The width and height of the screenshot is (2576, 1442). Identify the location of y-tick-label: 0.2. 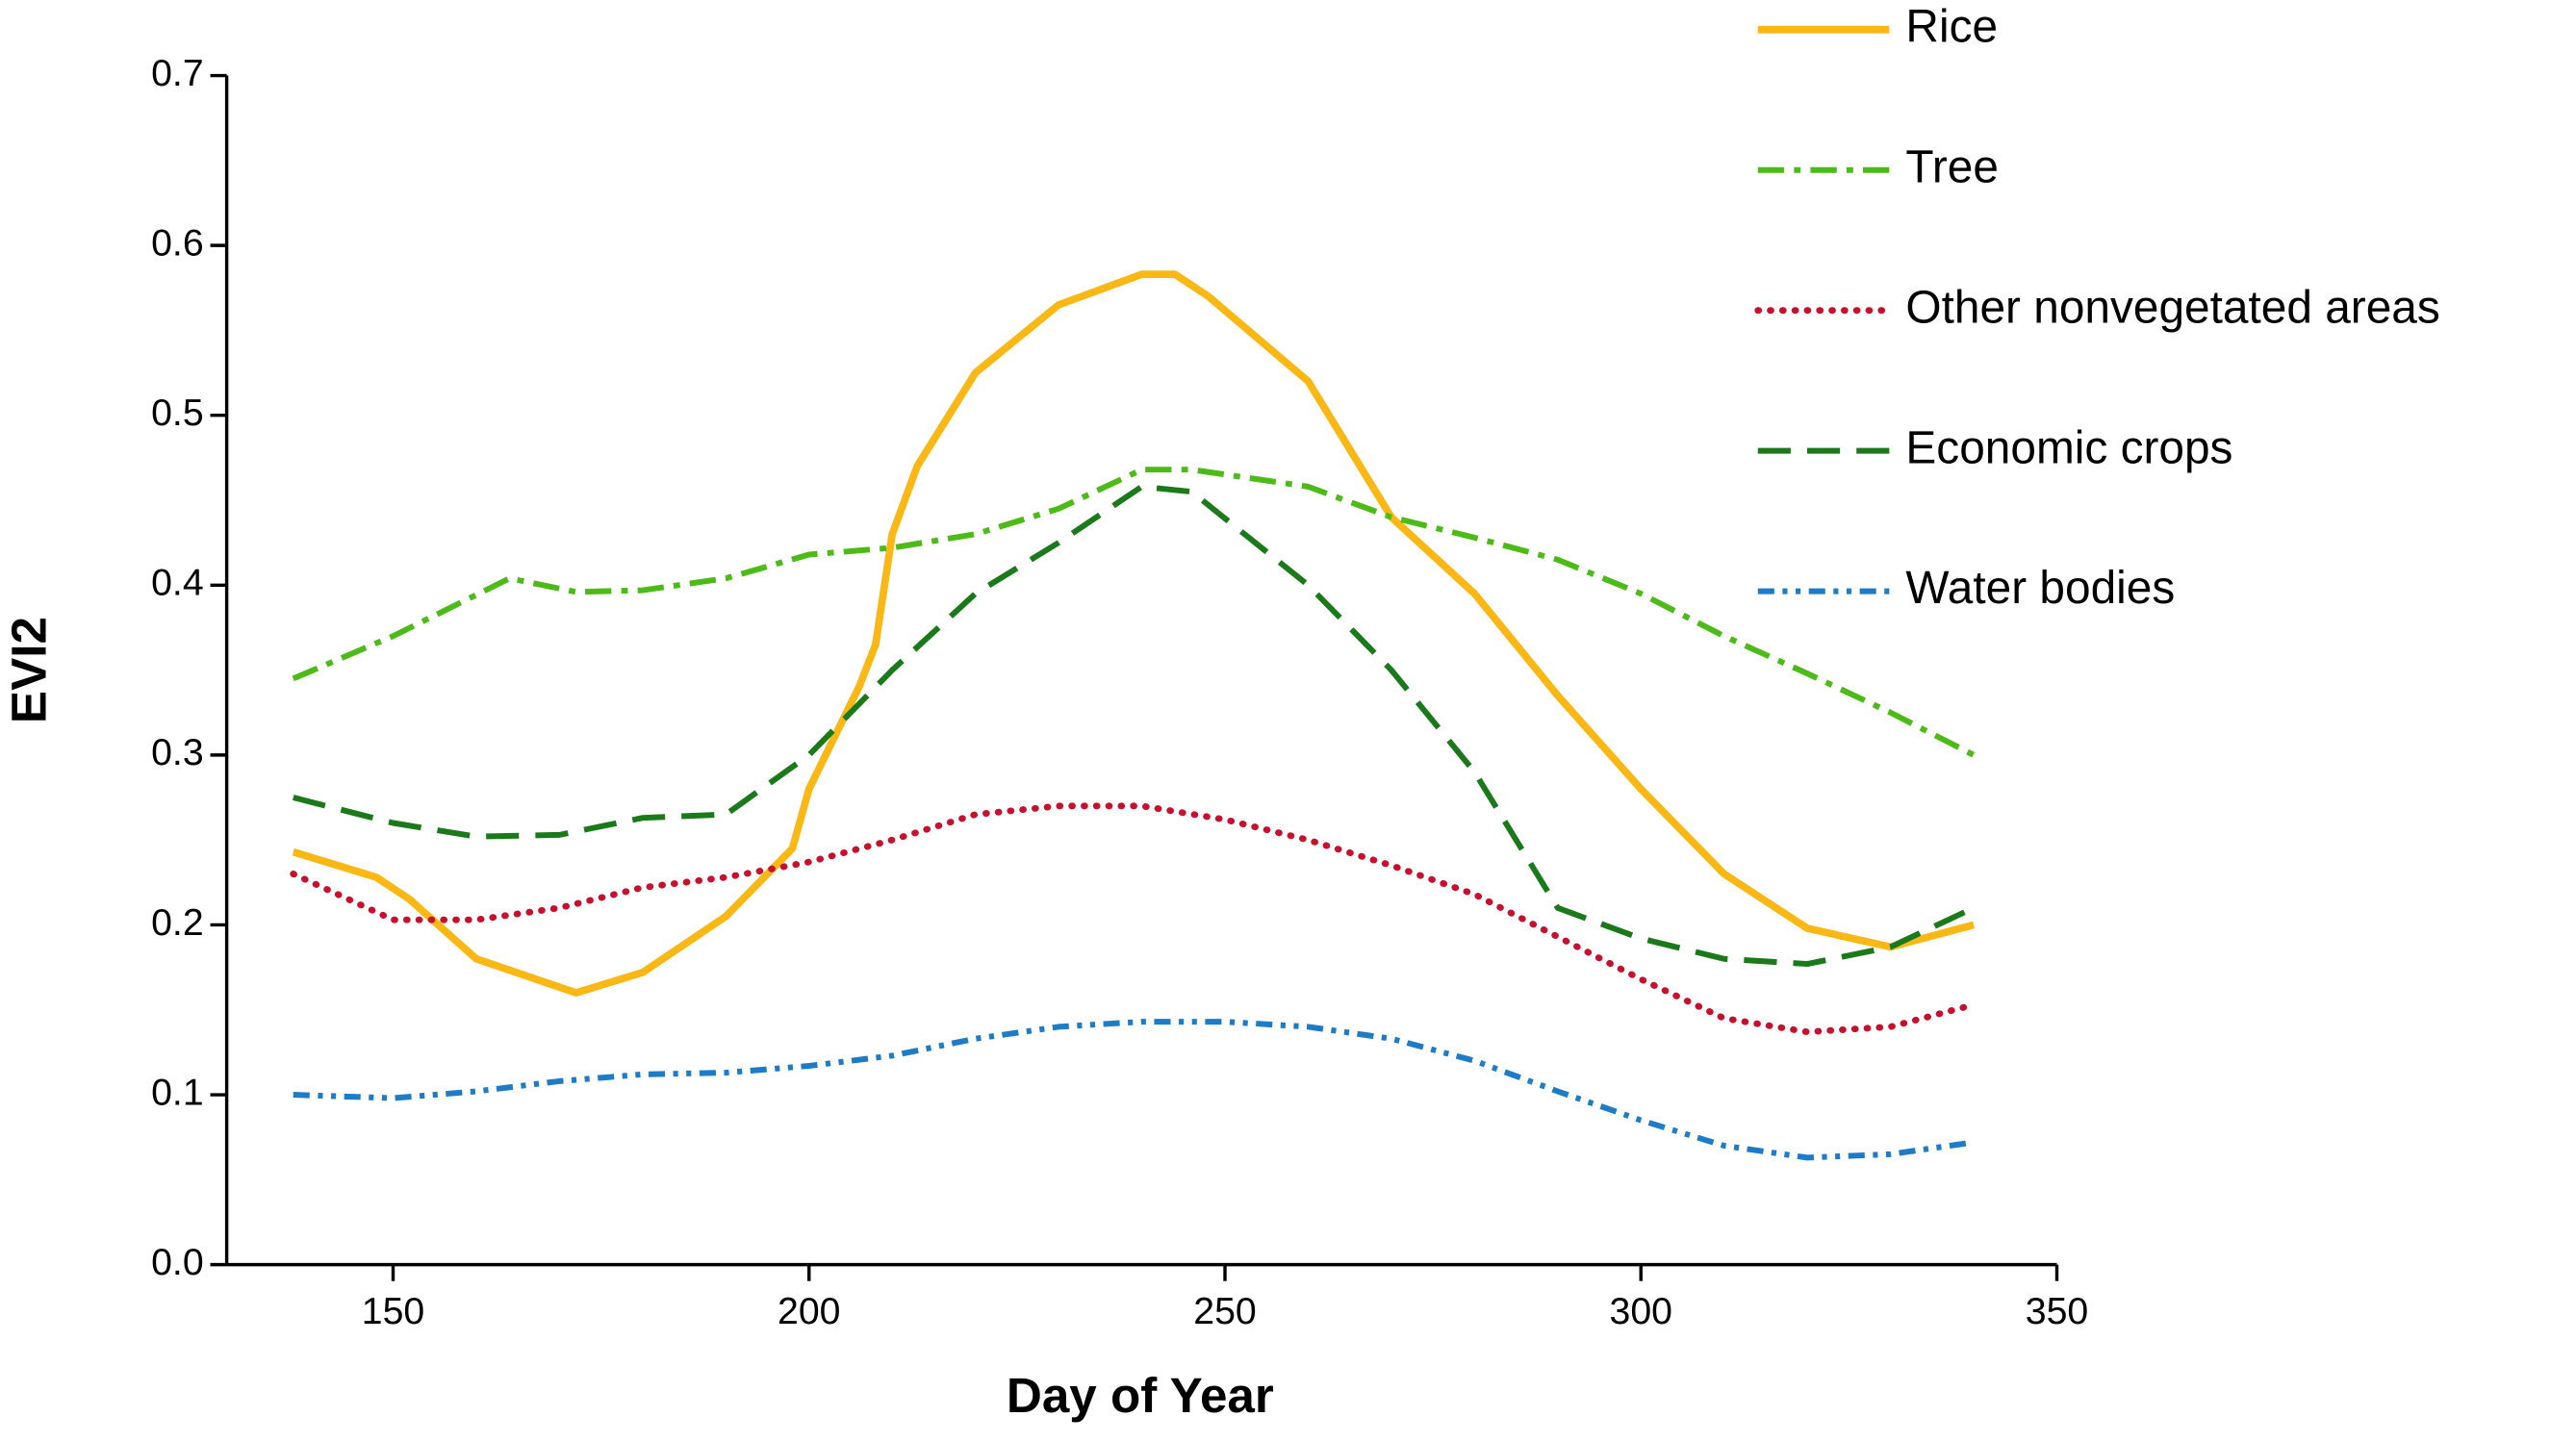
(177, 922).